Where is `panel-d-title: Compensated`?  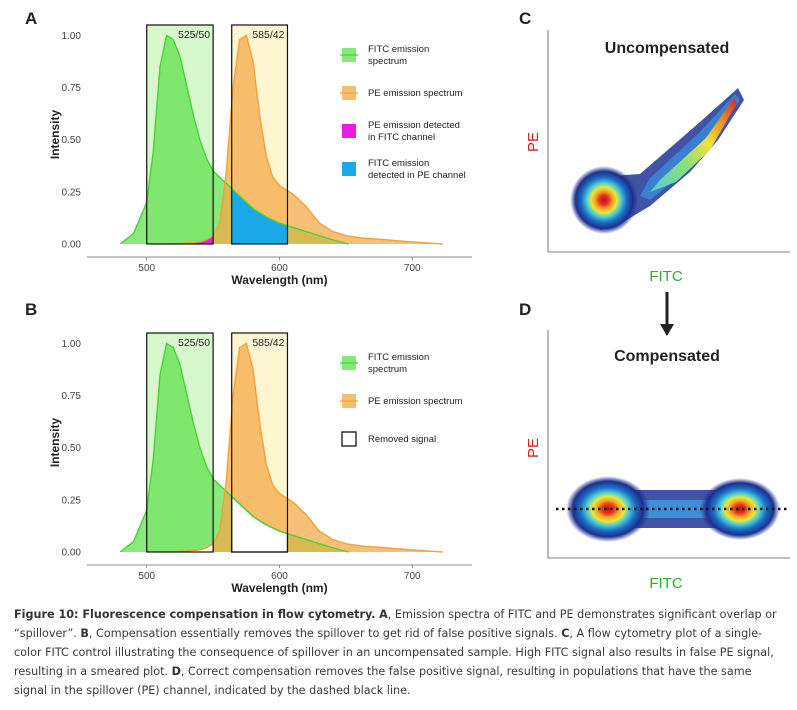 panel-d-title: Compensated is located at coordinates (667, 356).